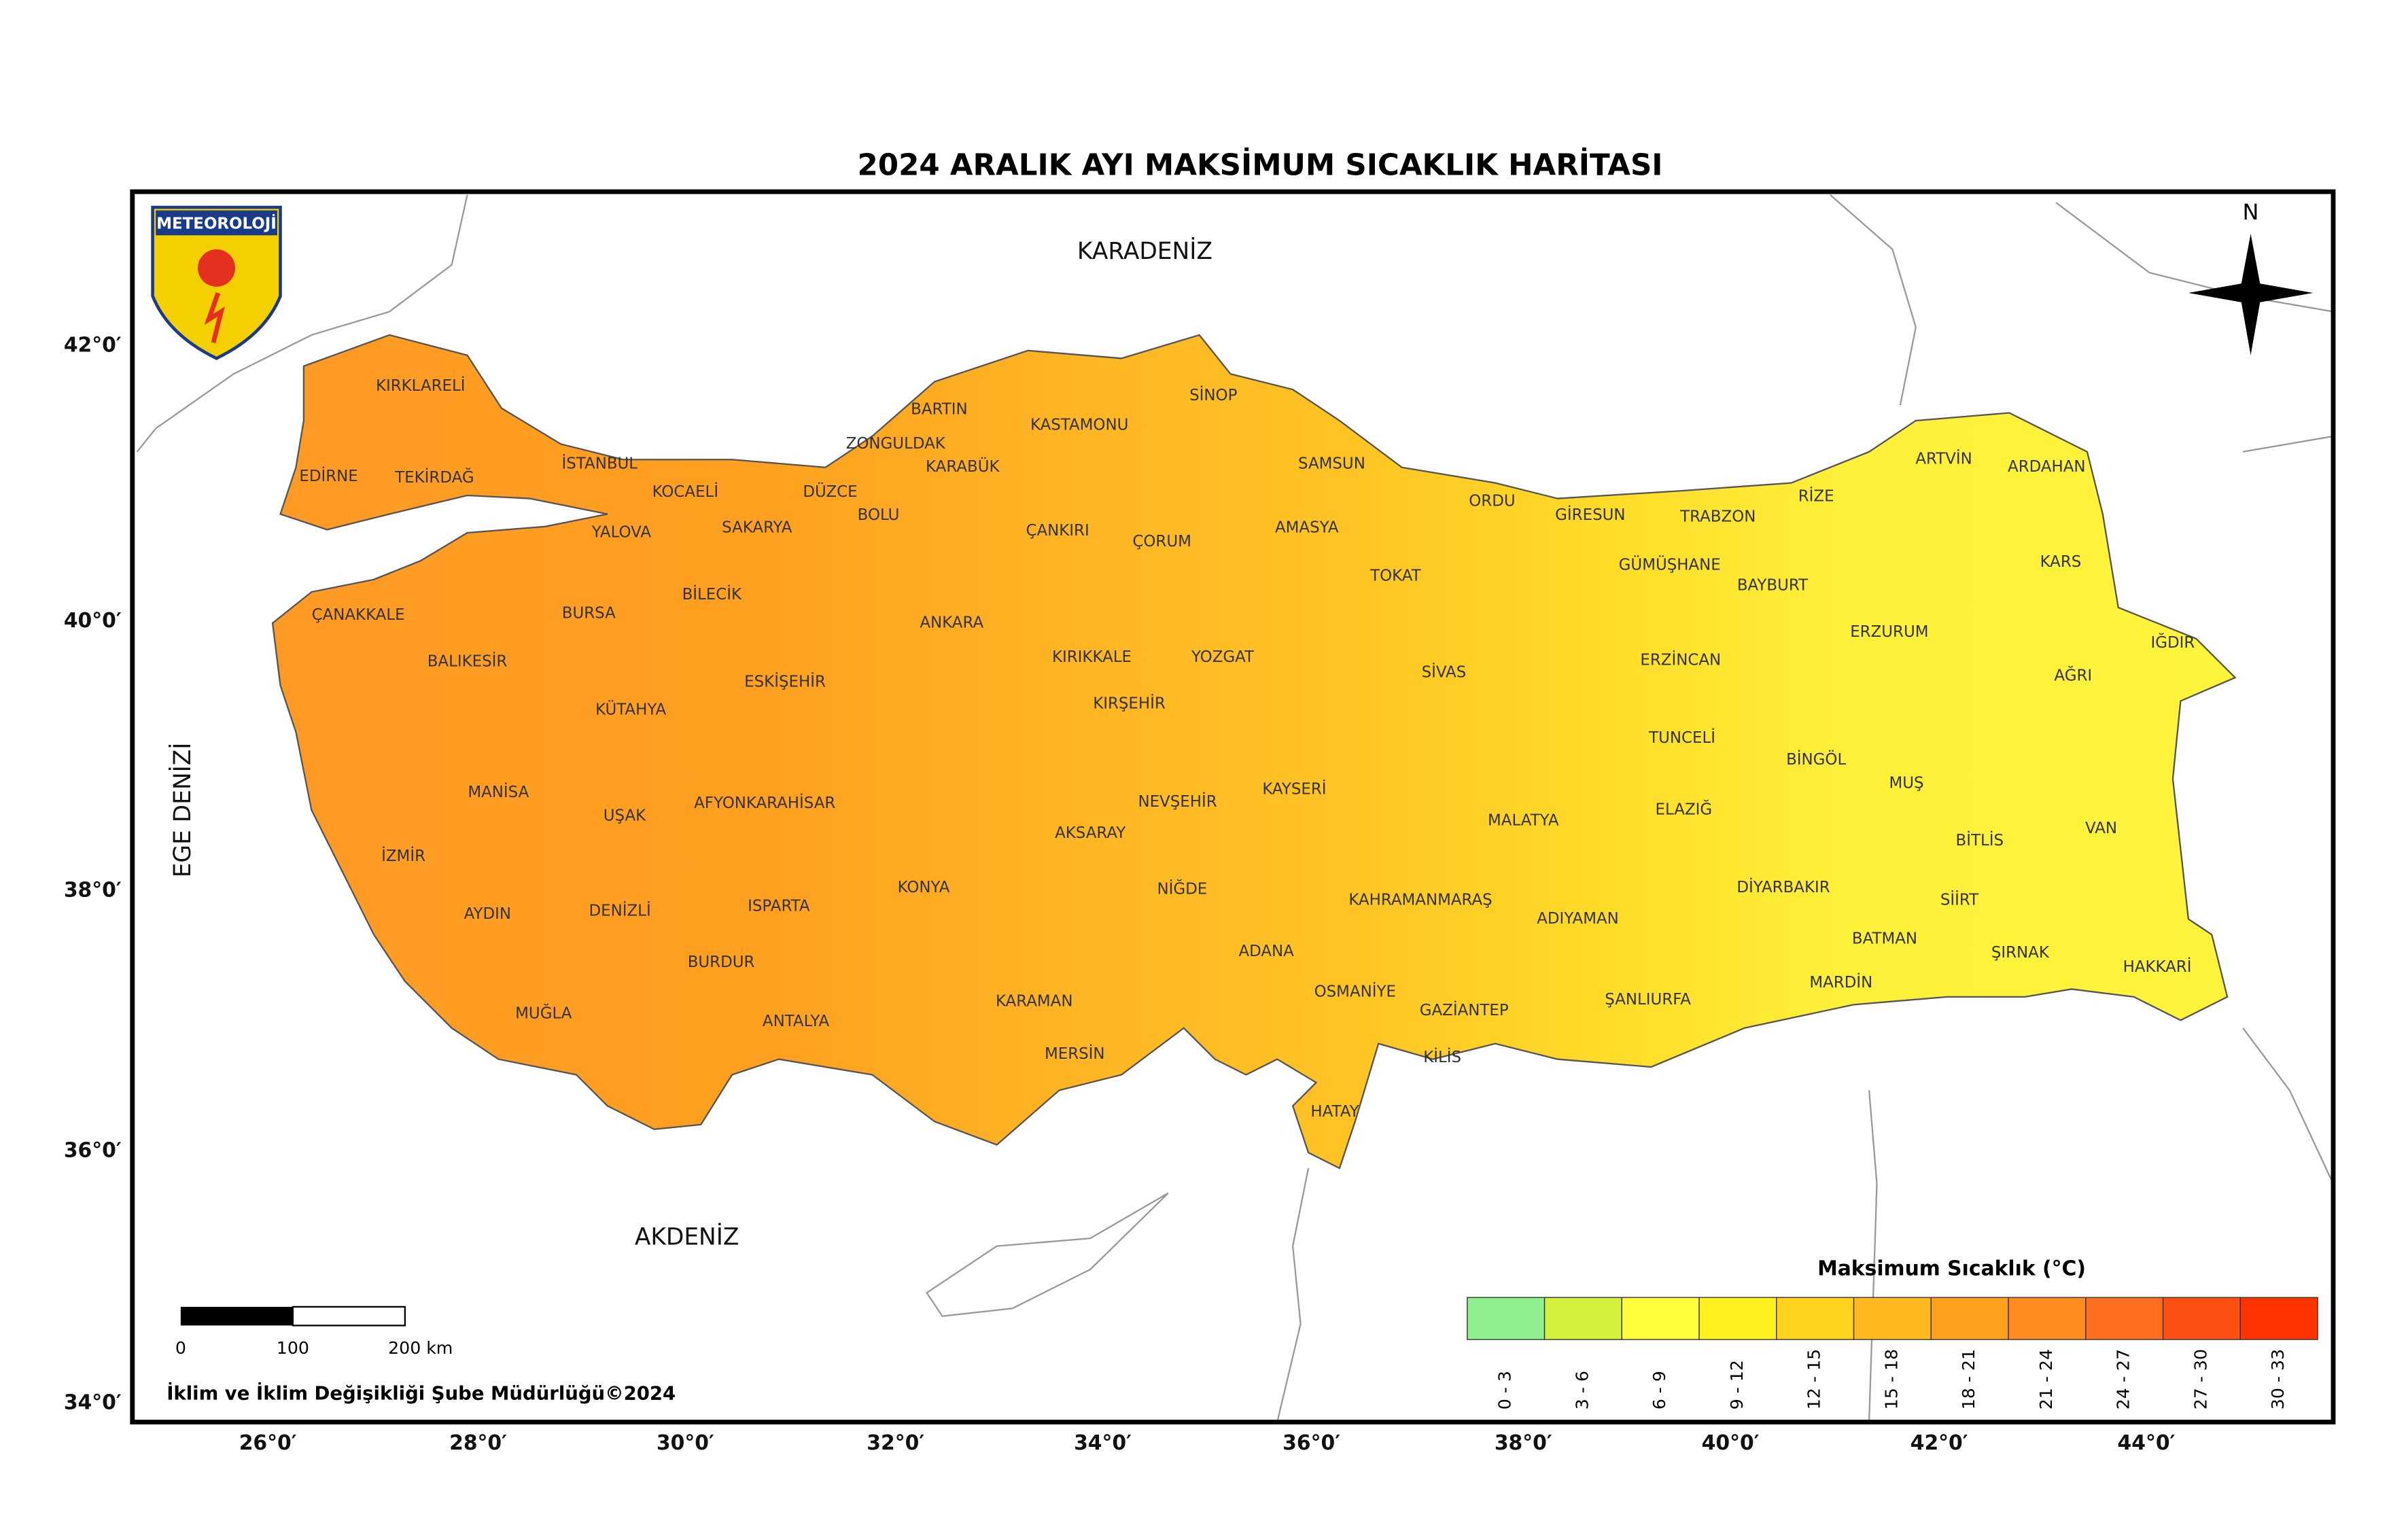 This screenshot has height=1525, width=2408. Describe the element at coordinates (1783, 886) in the screenshot. I see `province-label: DİYARBAKIR` at that location.